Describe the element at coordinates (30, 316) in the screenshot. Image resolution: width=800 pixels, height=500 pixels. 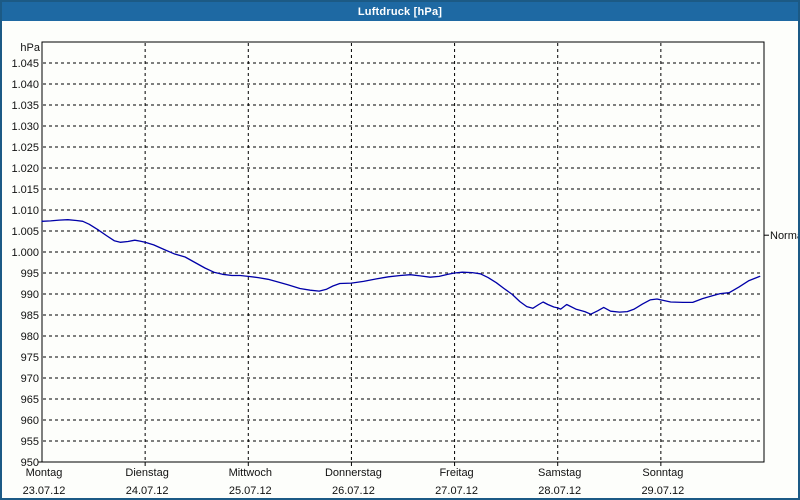
I see `y-tick-label: 985` at that location.